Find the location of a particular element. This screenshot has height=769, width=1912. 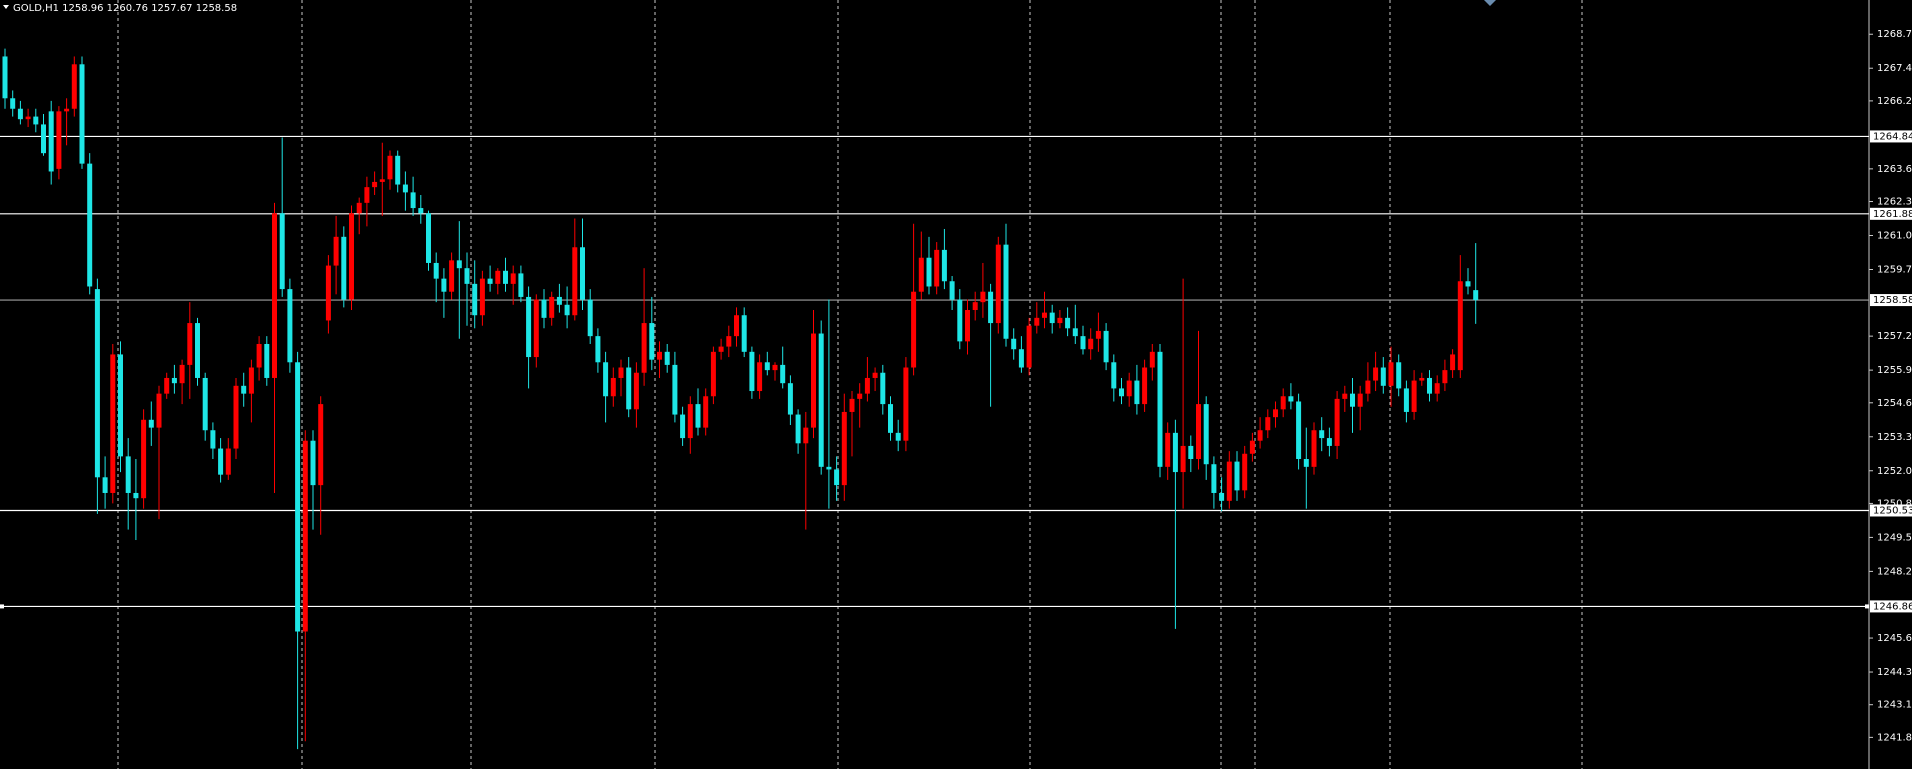

y-tick-label: 1259.75 is located at coordinates (1894, 269).